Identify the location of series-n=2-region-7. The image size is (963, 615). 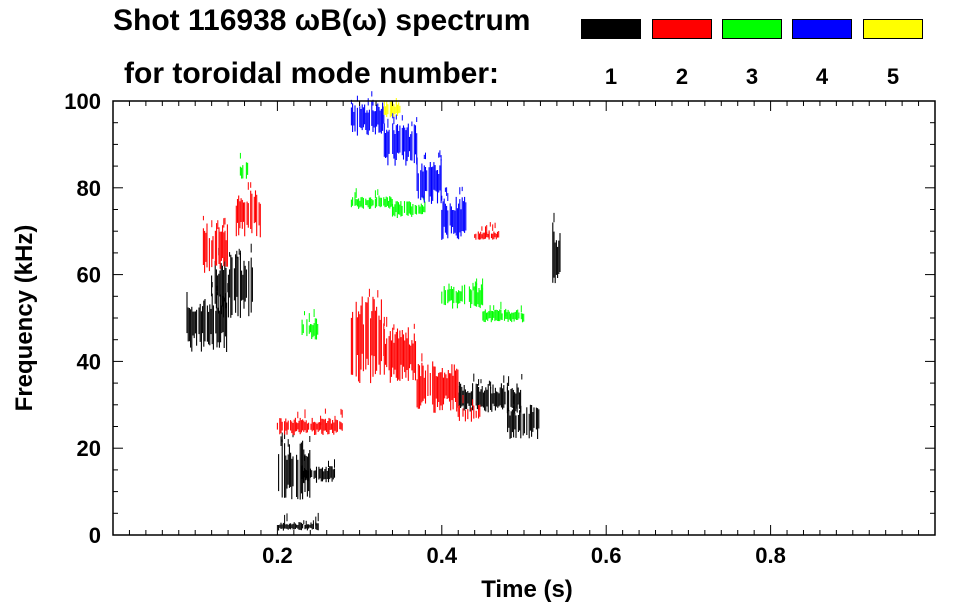
(487, 231).